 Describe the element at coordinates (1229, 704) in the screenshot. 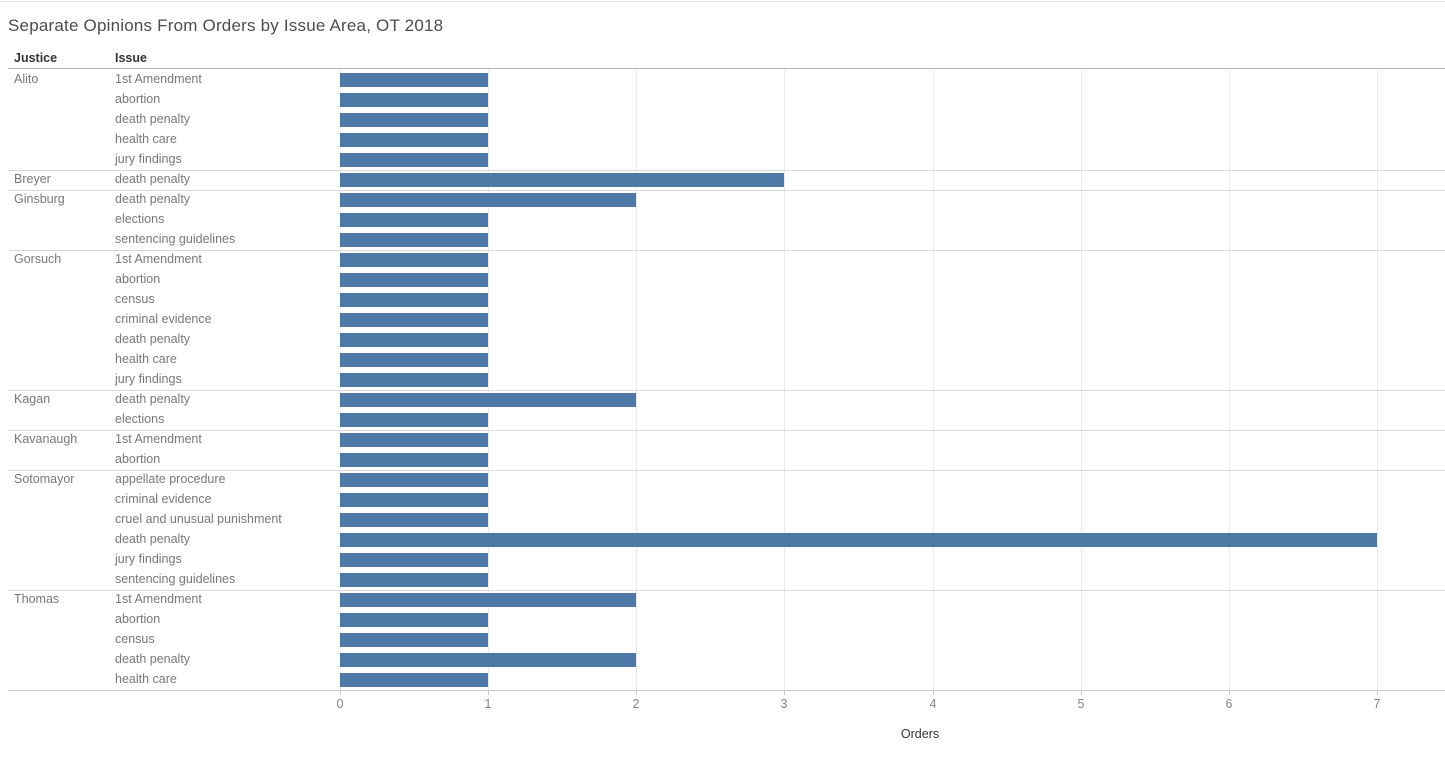

I see `x-tick-label: 6` at that location.